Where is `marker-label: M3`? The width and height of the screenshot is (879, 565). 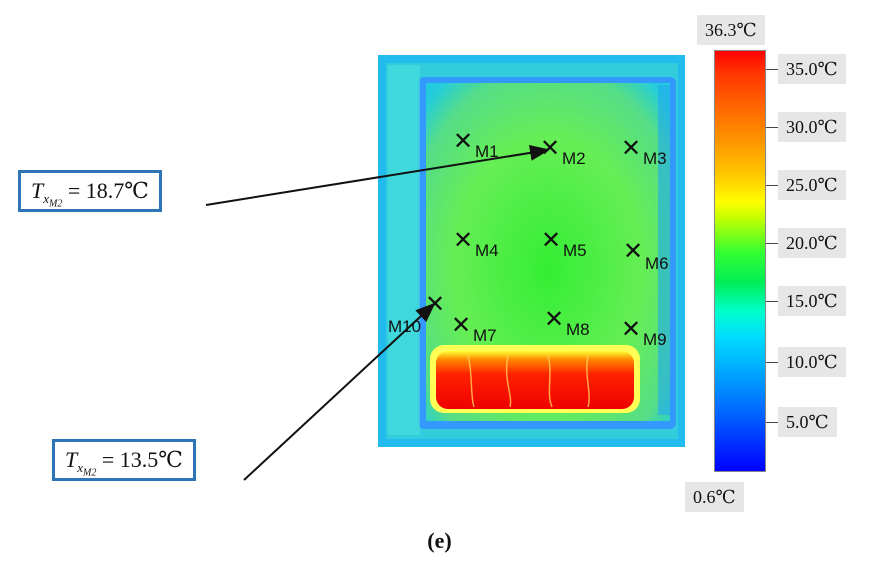 marker-label: M3 is located at coordinates (655, 158).